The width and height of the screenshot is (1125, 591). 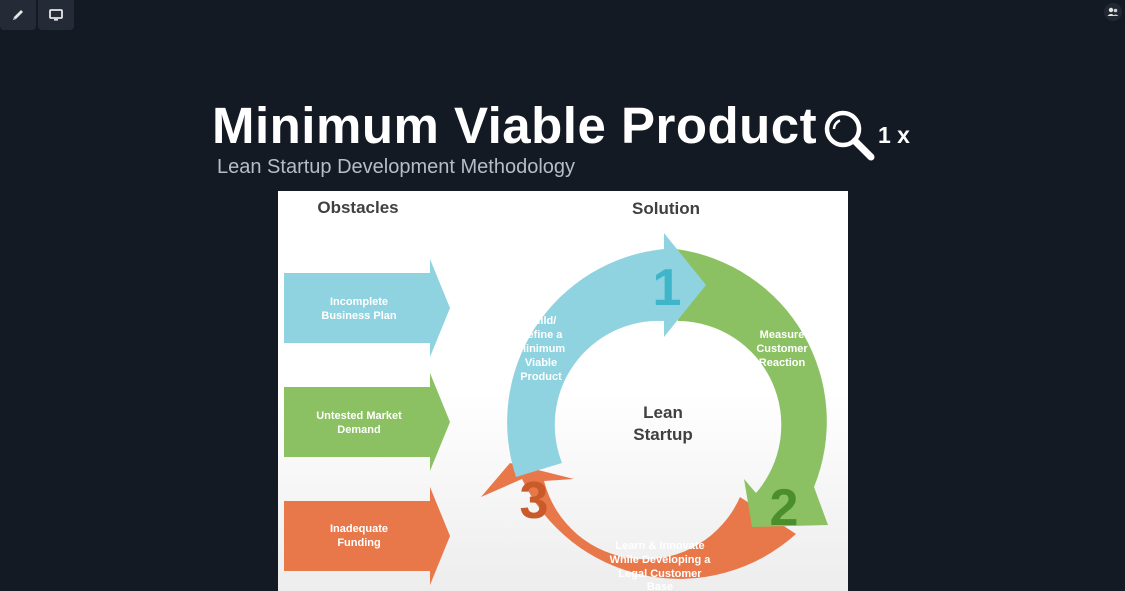 What do you see at coordinates (541, 377) in the screenshot?
I see `step1-text-line: Product` at bounding box center [541, 377].